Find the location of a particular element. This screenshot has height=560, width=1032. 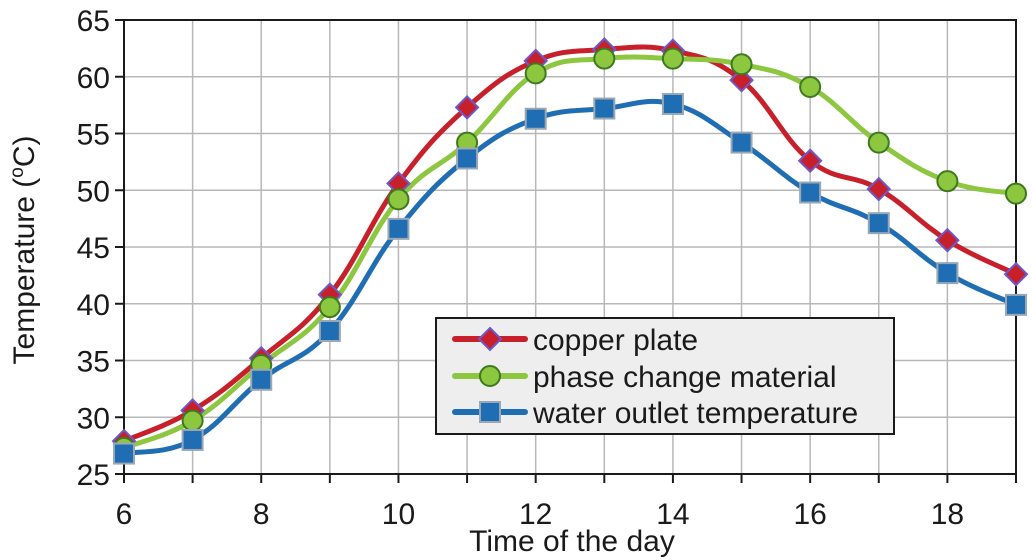

y-axis-tick-labels: 25 30 35 40 45 50 55 60 65 is located at coordinates (93, 248).